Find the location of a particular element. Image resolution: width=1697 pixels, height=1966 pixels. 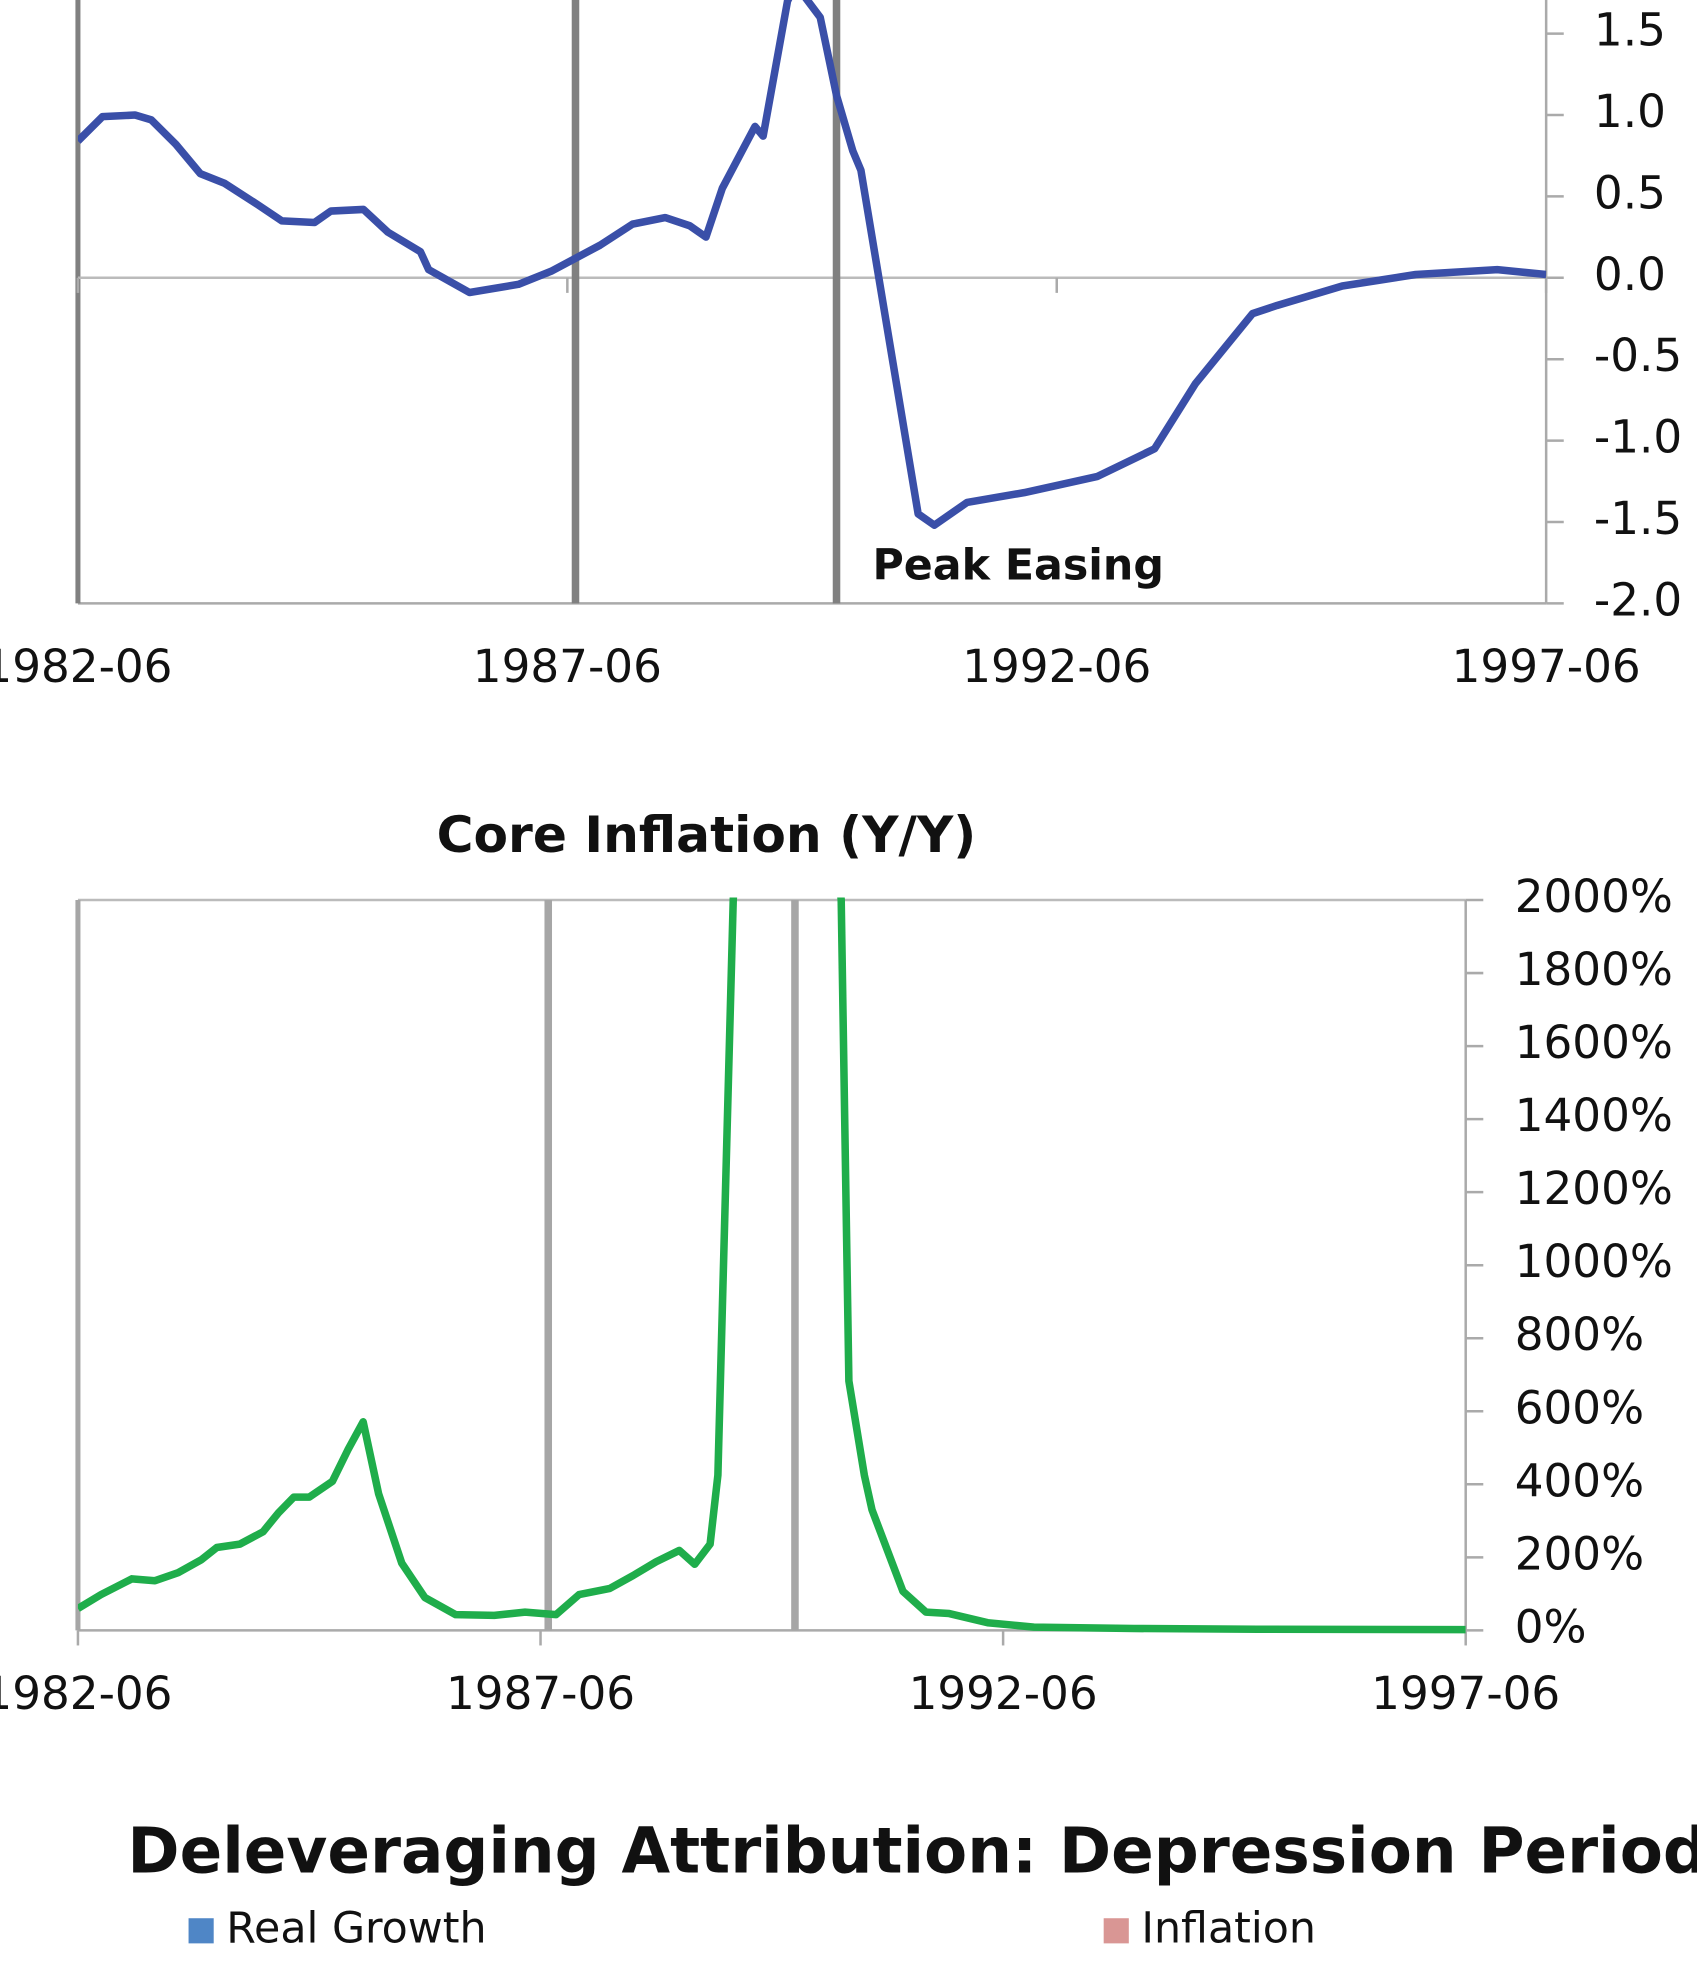

y-tick-label: 1400% is located at coordinates (1594, 1115).